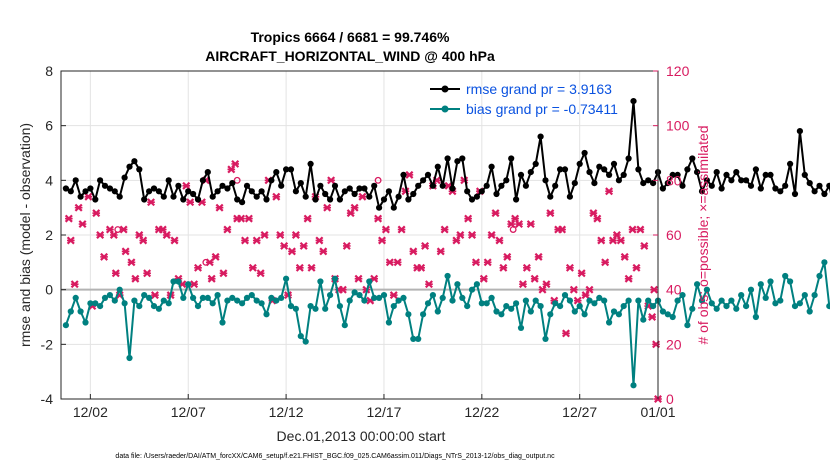 The height and width of the screenshot is (470, 830). Describe the element at coordinates (350, 56) in the screenshot. I see `chart-title-line2: AIRCRAFT_HORIZONTAL_WIND @ 400 hPa` at that location.